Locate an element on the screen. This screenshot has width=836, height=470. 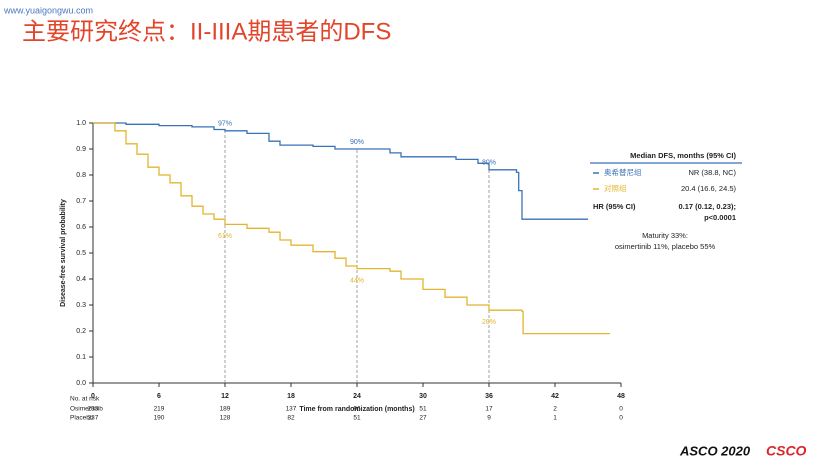
annotation: 90% is located at coordinates (357, 142).